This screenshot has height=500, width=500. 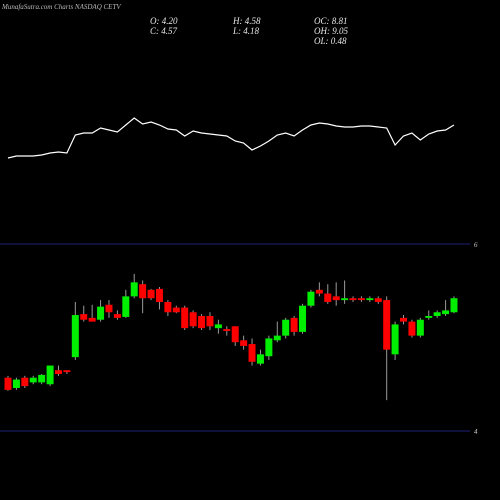 I want to click on indicator-line, so click(x=231, y=138).